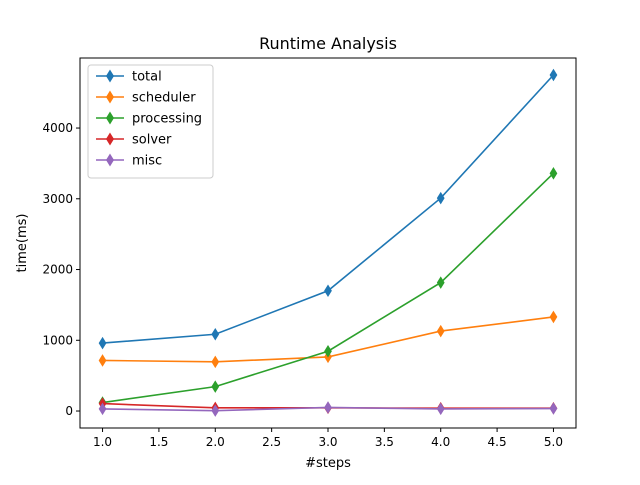 The height and width of the screenshot is (485, 640). What do you see at coordinates (110, 118) in the screenshot?
I see `legend-marker-processing` at bounding box center [110, 118].